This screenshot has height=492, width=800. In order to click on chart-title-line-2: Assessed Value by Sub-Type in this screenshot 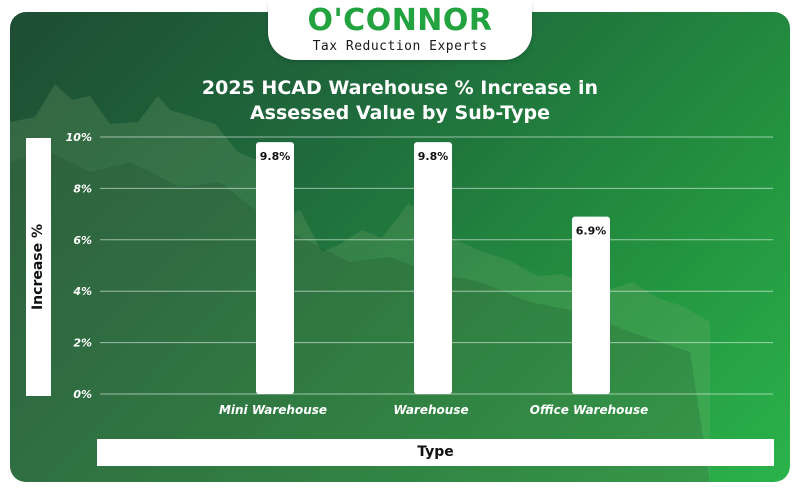, I will do `click(400, 113)`.